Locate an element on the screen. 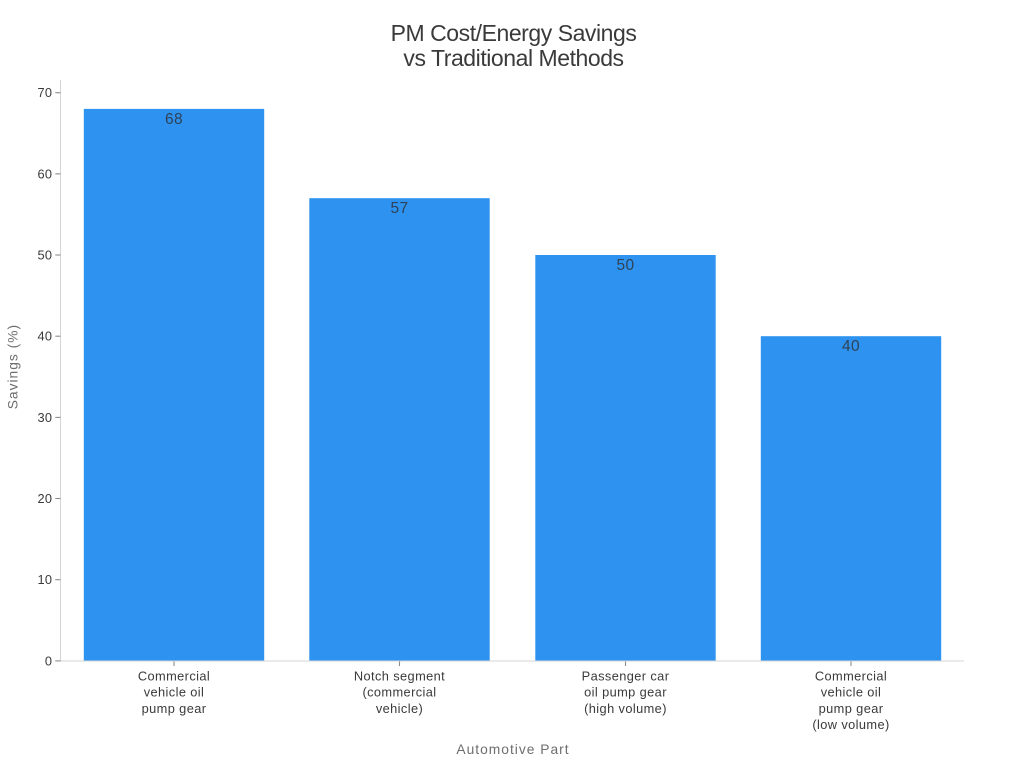  svg-text: 30 is located at coordinates (44, 417).